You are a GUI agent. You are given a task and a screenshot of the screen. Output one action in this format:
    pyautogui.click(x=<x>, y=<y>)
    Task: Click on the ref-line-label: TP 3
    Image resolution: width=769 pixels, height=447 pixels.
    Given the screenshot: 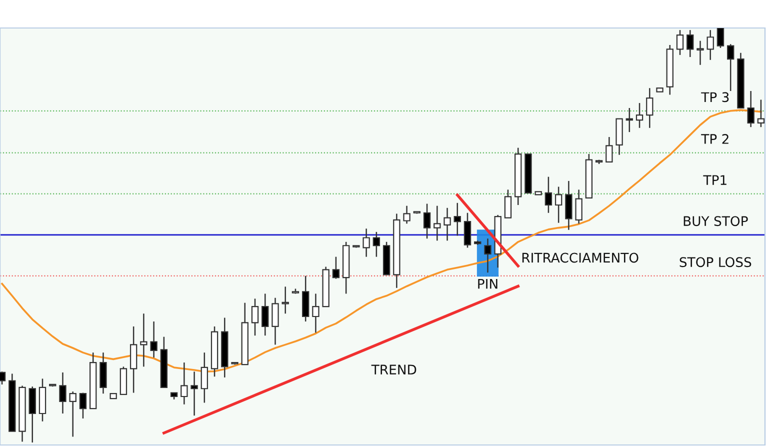 What is the action you would take?
    pyautogui.click(x=715, y=97)
    